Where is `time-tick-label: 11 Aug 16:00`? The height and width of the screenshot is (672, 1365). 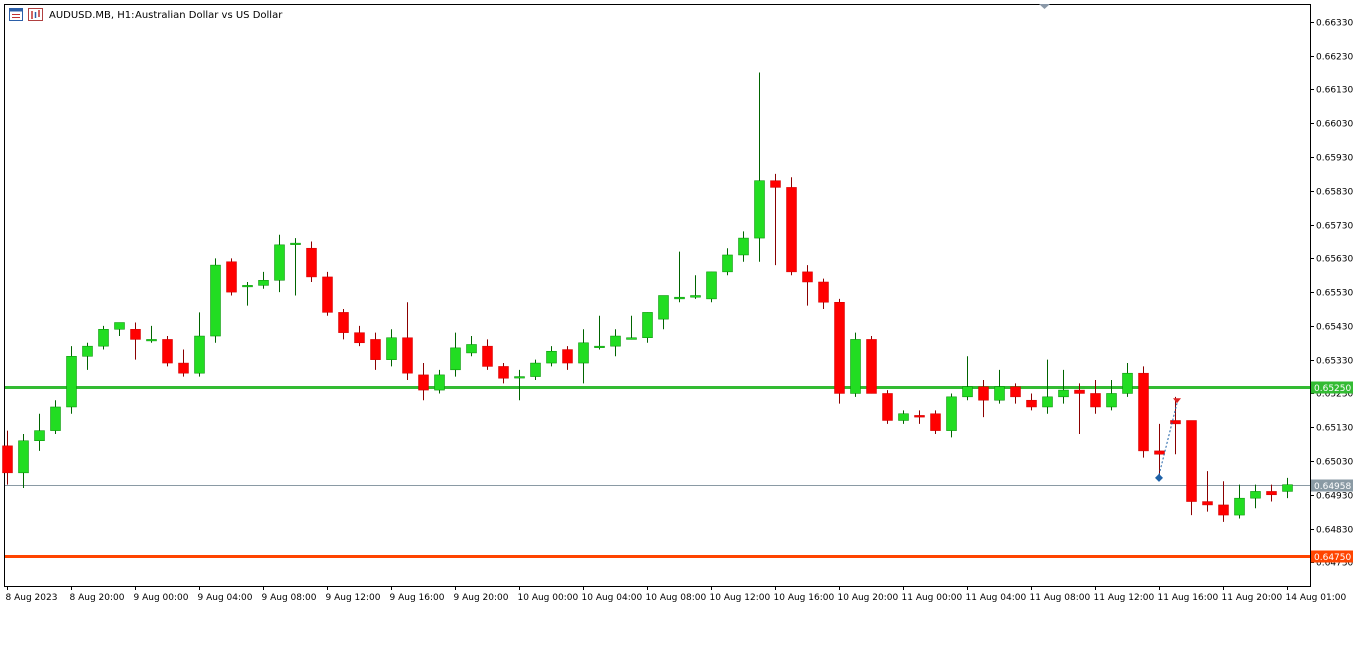 time-tick-label: 11 Aug 16:00 is located at coordinates (1188, 598).